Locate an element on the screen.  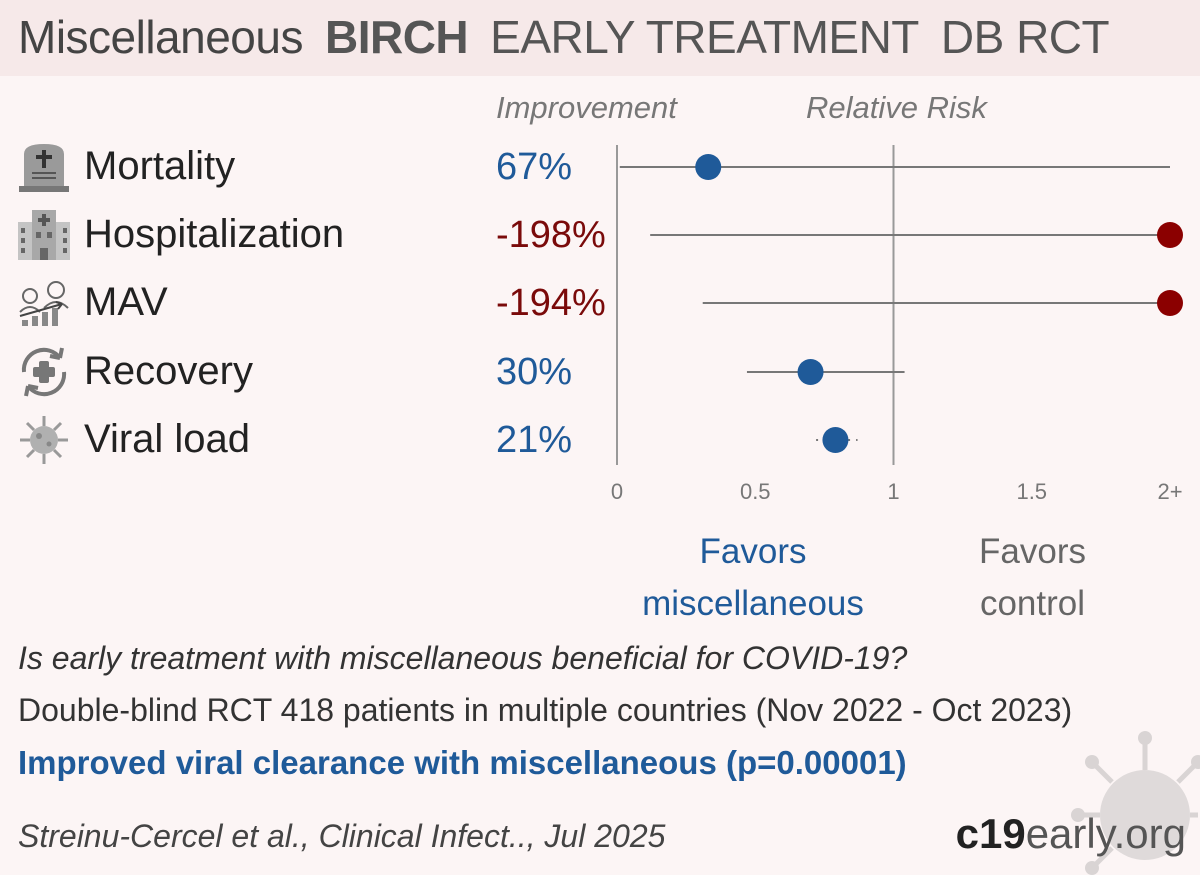
x-tick-label: 1.5 is located at coordinates (1031, 491).